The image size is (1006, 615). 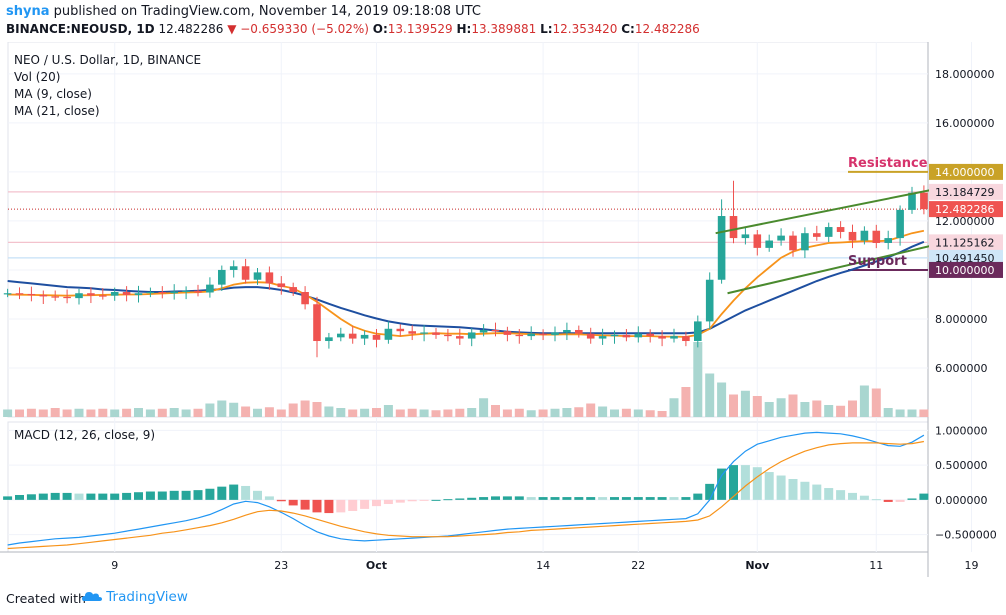 What do you see at coordinates (961, 500) in the screenshot?
I see `macd-tick-label: 0.000000` at bounding box center [961, 500].